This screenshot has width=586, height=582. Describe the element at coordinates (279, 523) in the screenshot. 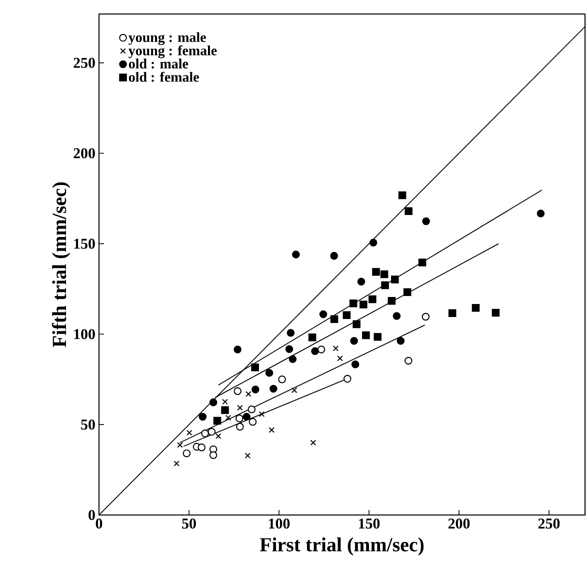

I see `x-tick-label: 100` at that location.